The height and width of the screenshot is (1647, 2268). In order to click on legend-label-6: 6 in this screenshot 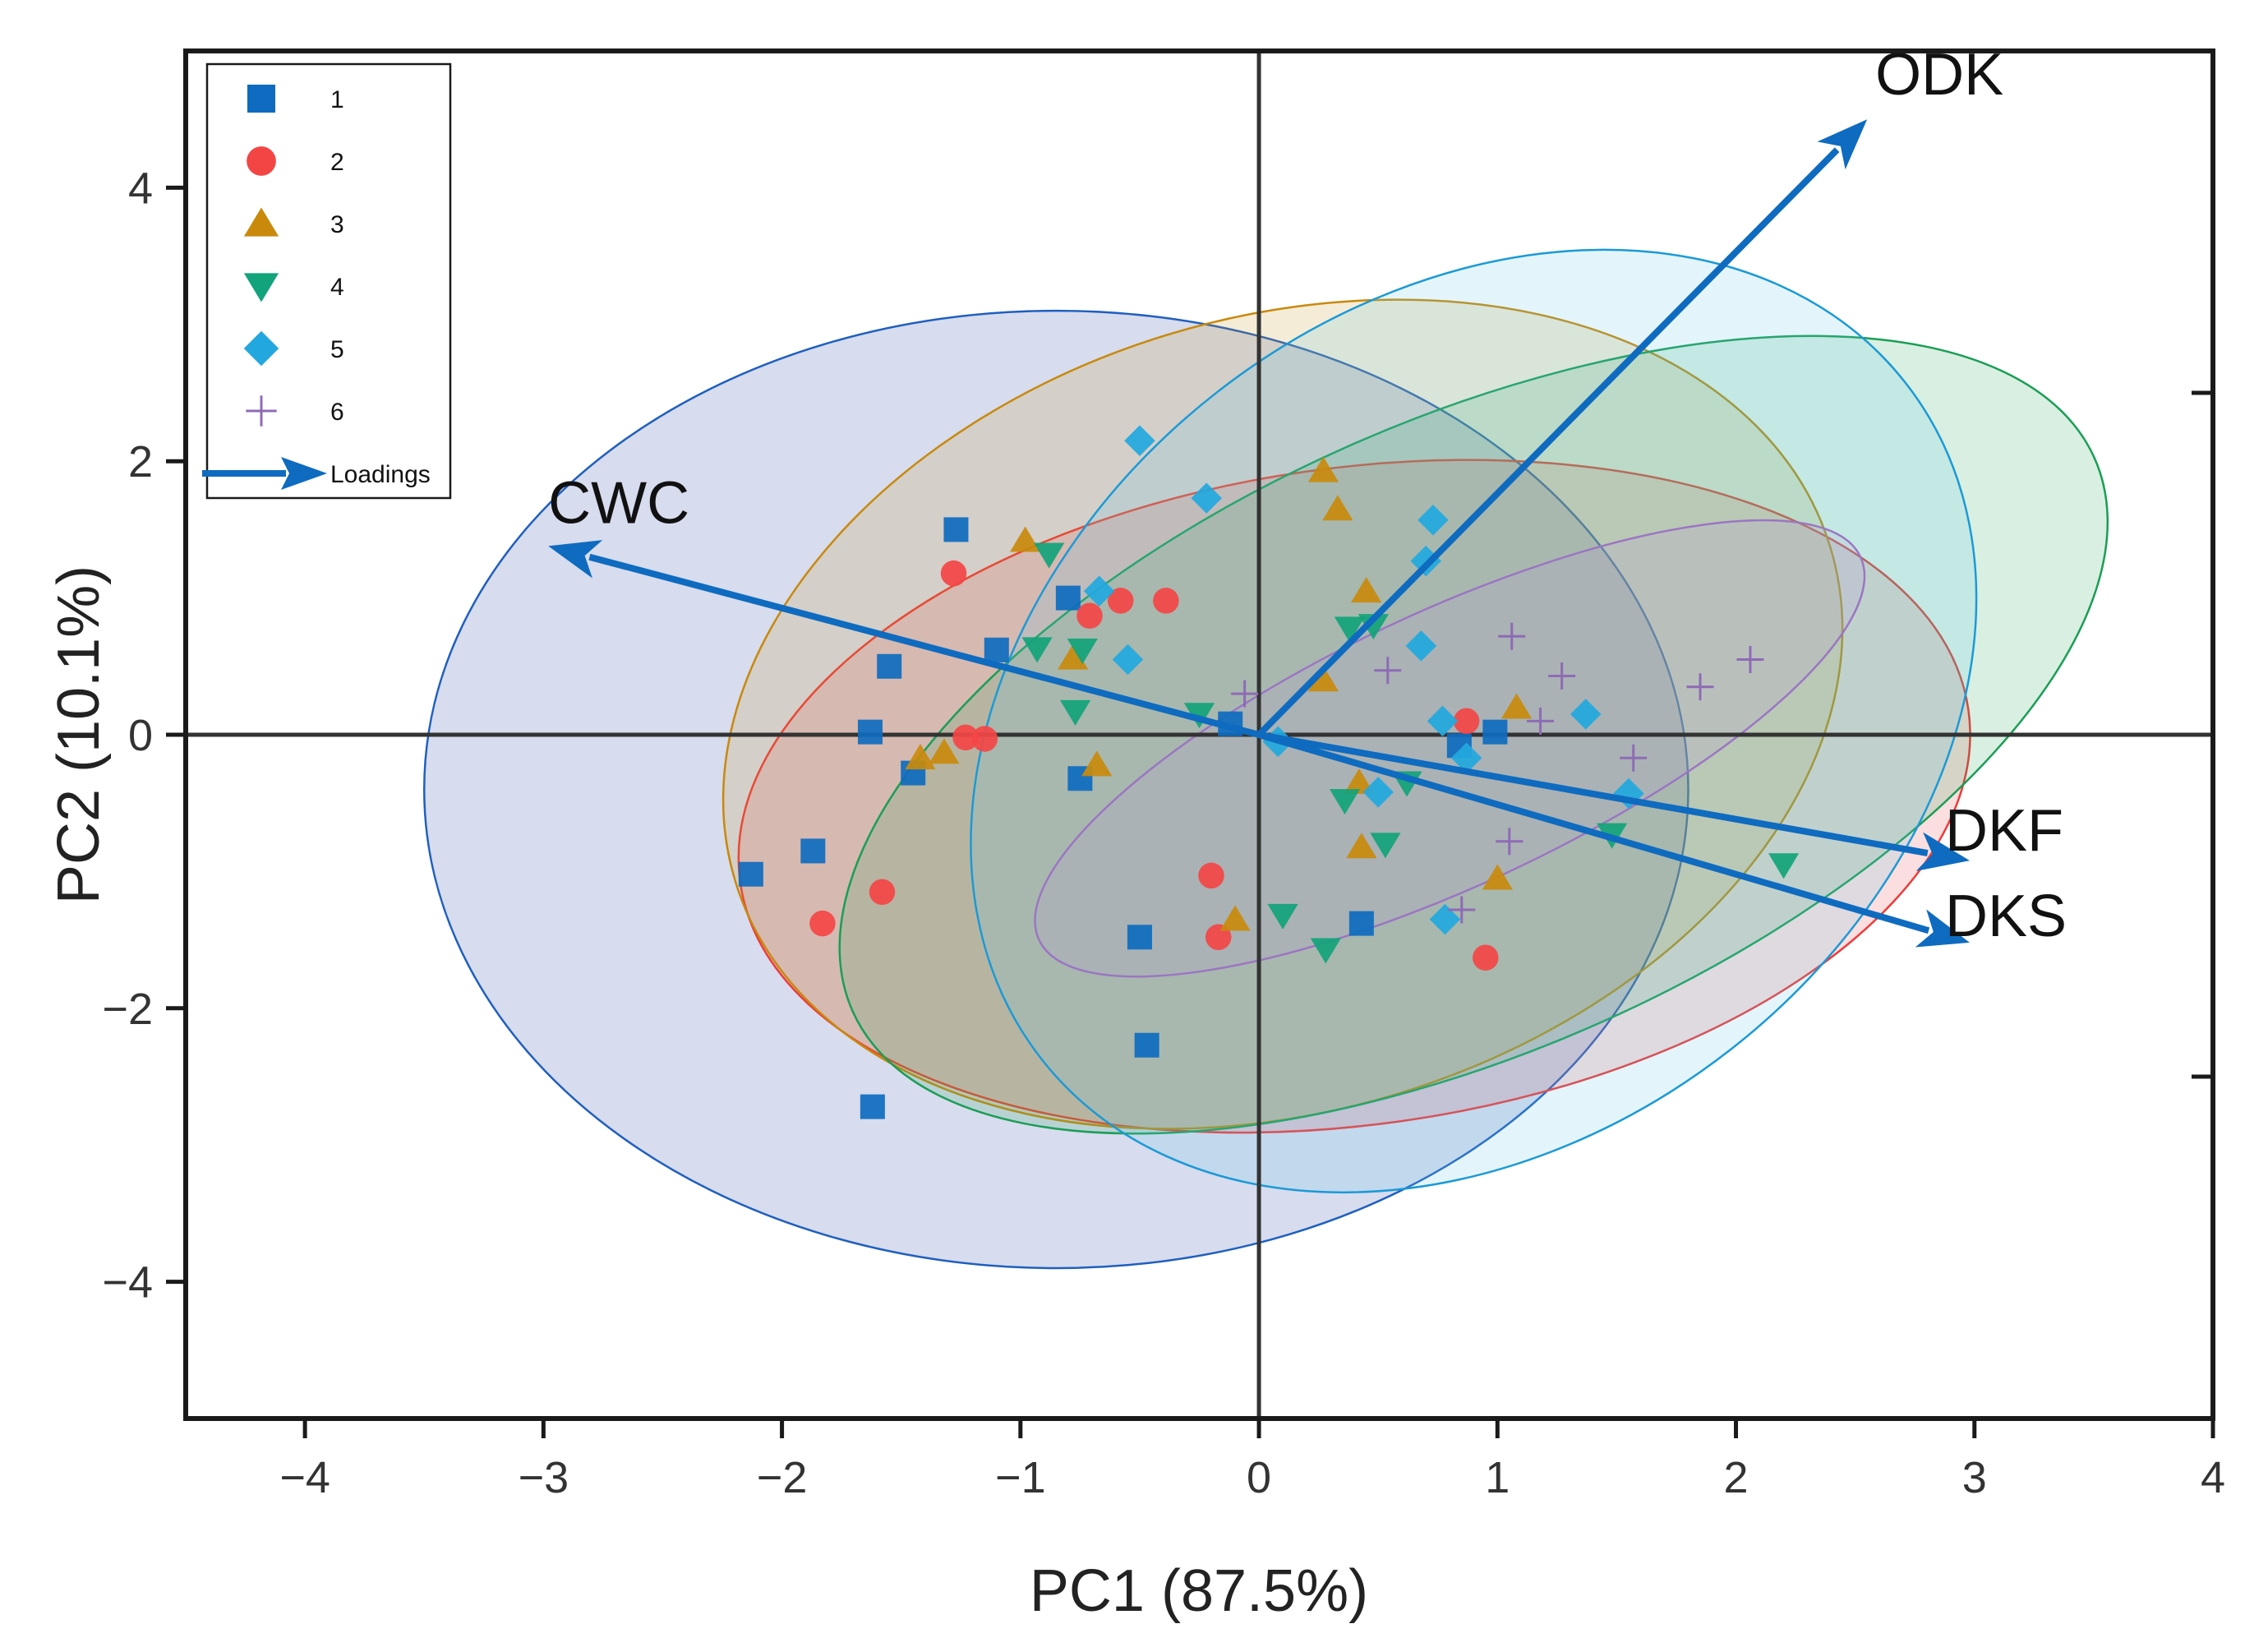, I will do `click(337, 412)`.